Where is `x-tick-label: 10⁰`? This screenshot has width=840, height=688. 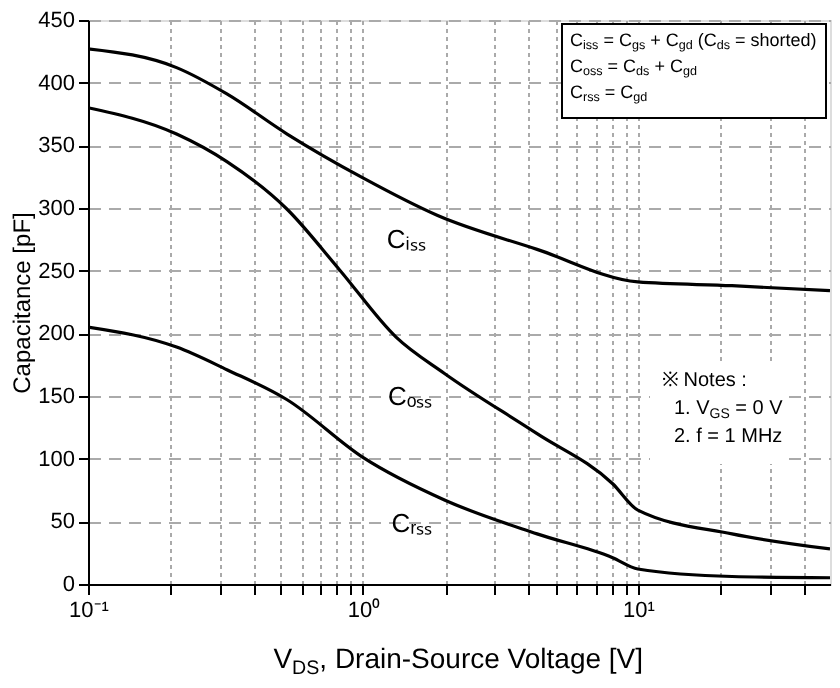 x-tick-label: 10⁰ is located at coordinates (364, 610).